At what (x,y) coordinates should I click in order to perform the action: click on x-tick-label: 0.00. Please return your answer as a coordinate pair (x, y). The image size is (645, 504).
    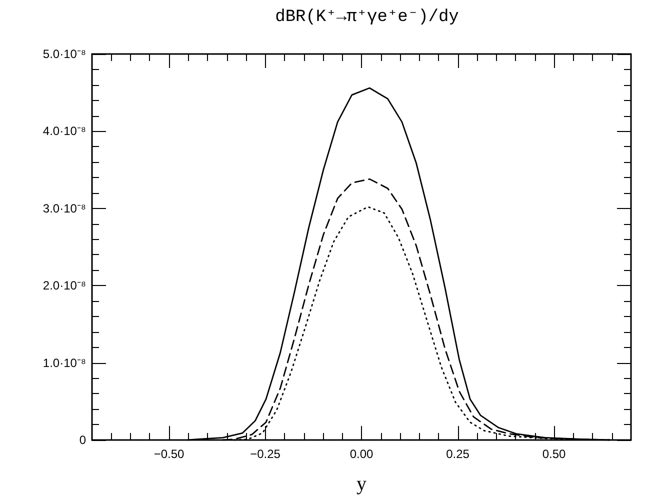
    Looking at the image, I should click on (362, 454).